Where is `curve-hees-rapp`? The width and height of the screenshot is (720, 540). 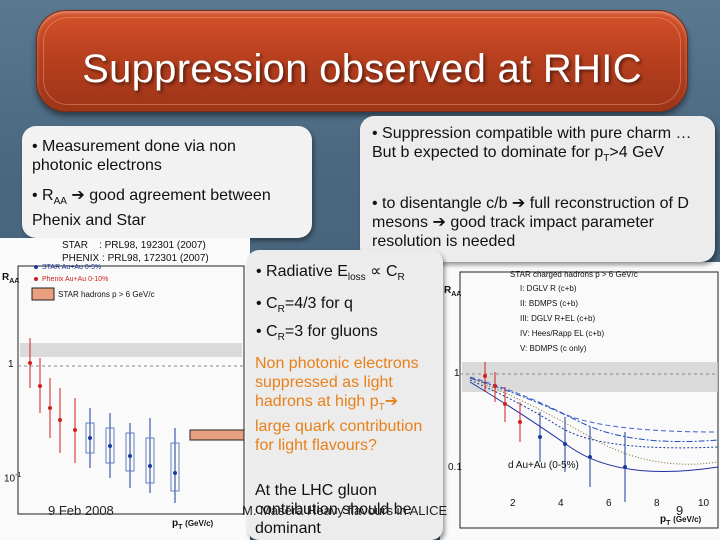
curve-hees-rapp is located at coordinates (594, 409).